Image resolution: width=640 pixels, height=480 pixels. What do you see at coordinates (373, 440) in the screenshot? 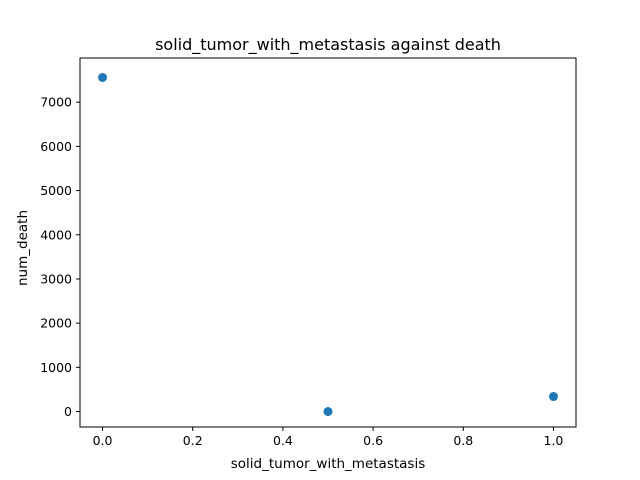
I see `x-tick-label: 0.6` at bounding box center [373, 440].